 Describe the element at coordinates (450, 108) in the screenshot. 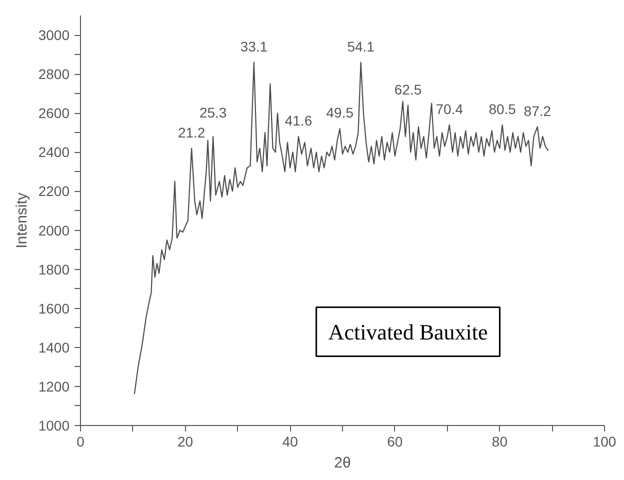

I see `annotation: 70.4` at that location.